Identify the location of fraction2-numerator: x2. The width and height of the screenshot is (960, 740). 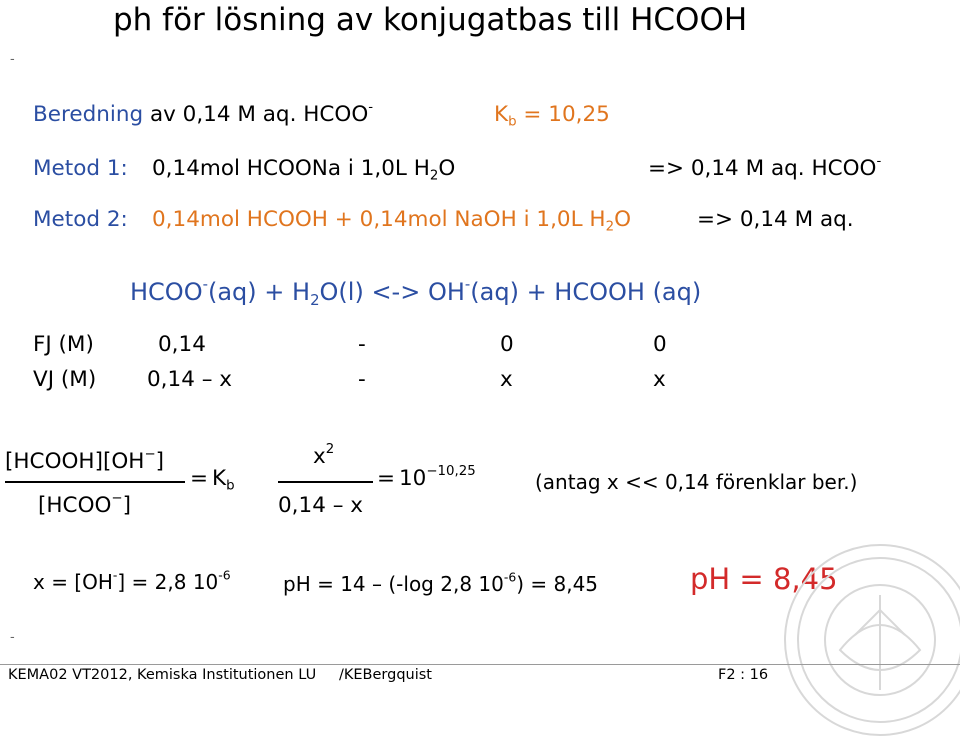
(324, 455).